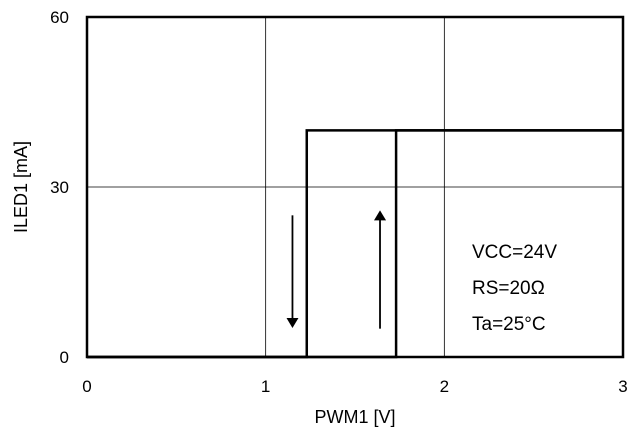 Image resolution: width=632 pixels, height=439 pixels. Describe the element at coordinates (508, 288) in the screenshot. I see `annotation-rs: RS=20Ω` at that location.